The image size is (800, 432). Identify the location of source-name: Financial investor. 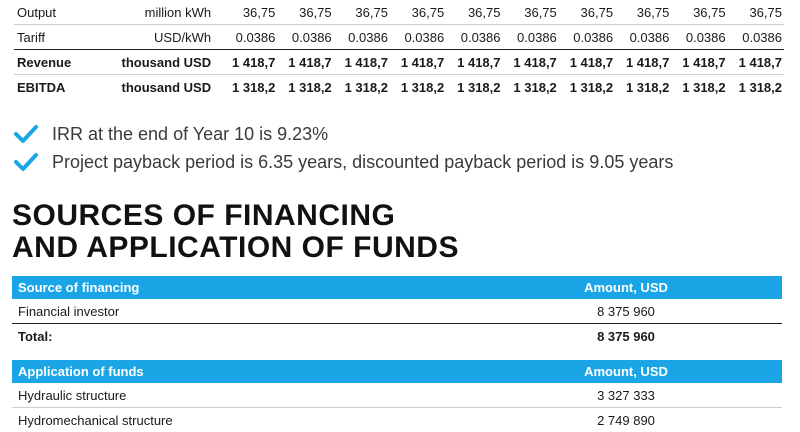
(241, 311).